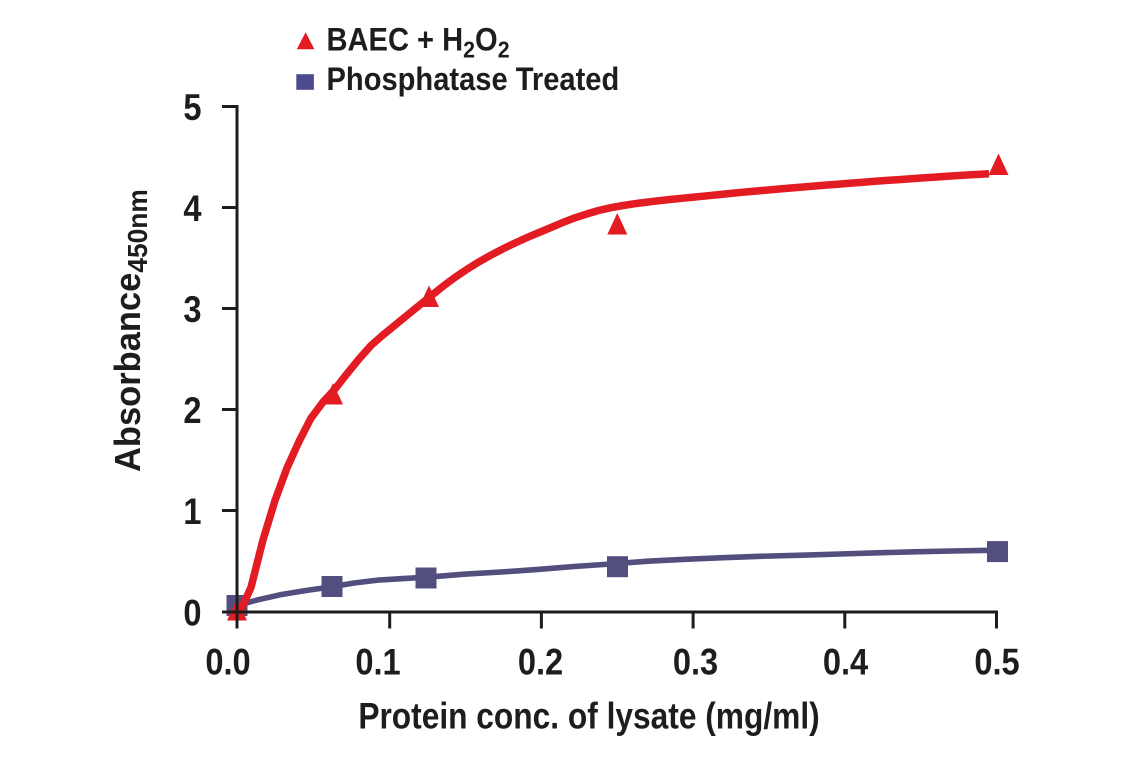 The image size is (1141, 768). I want to click on svg-text: 0.3, so click(695, 662).